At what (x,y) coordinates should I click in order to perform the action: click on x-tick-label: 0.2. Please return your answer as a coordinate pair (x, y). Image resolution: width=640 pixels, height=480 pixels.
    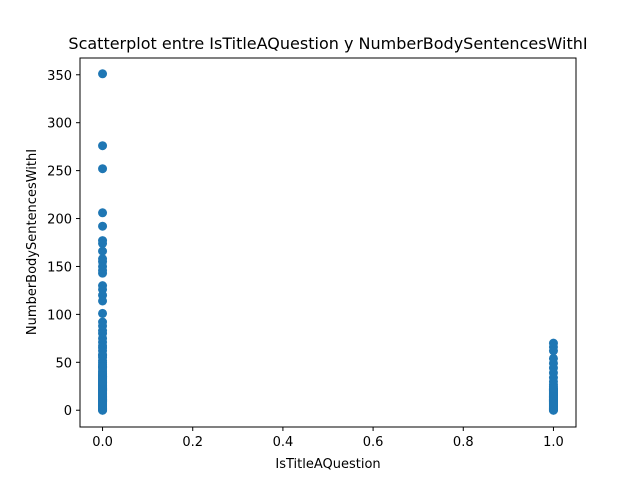
    Looking at the image, I should click on (192, 442).